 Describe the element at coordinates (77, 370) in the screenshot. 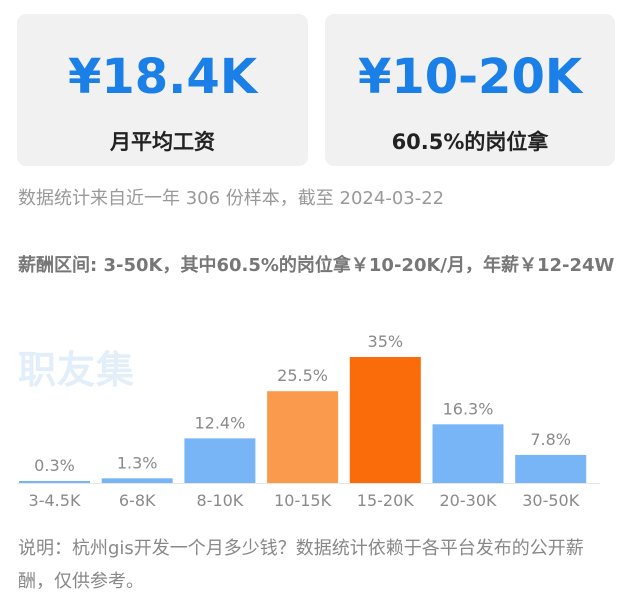

I see `watermark-logo: 职友集` at that location.